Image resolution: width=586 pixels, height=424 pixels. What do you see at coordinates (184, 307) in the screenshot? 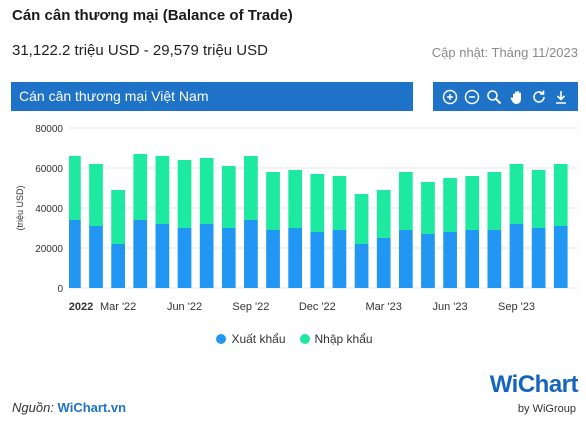
I see `x-tick-label: Jun '22` at bounding box center [184, 307].